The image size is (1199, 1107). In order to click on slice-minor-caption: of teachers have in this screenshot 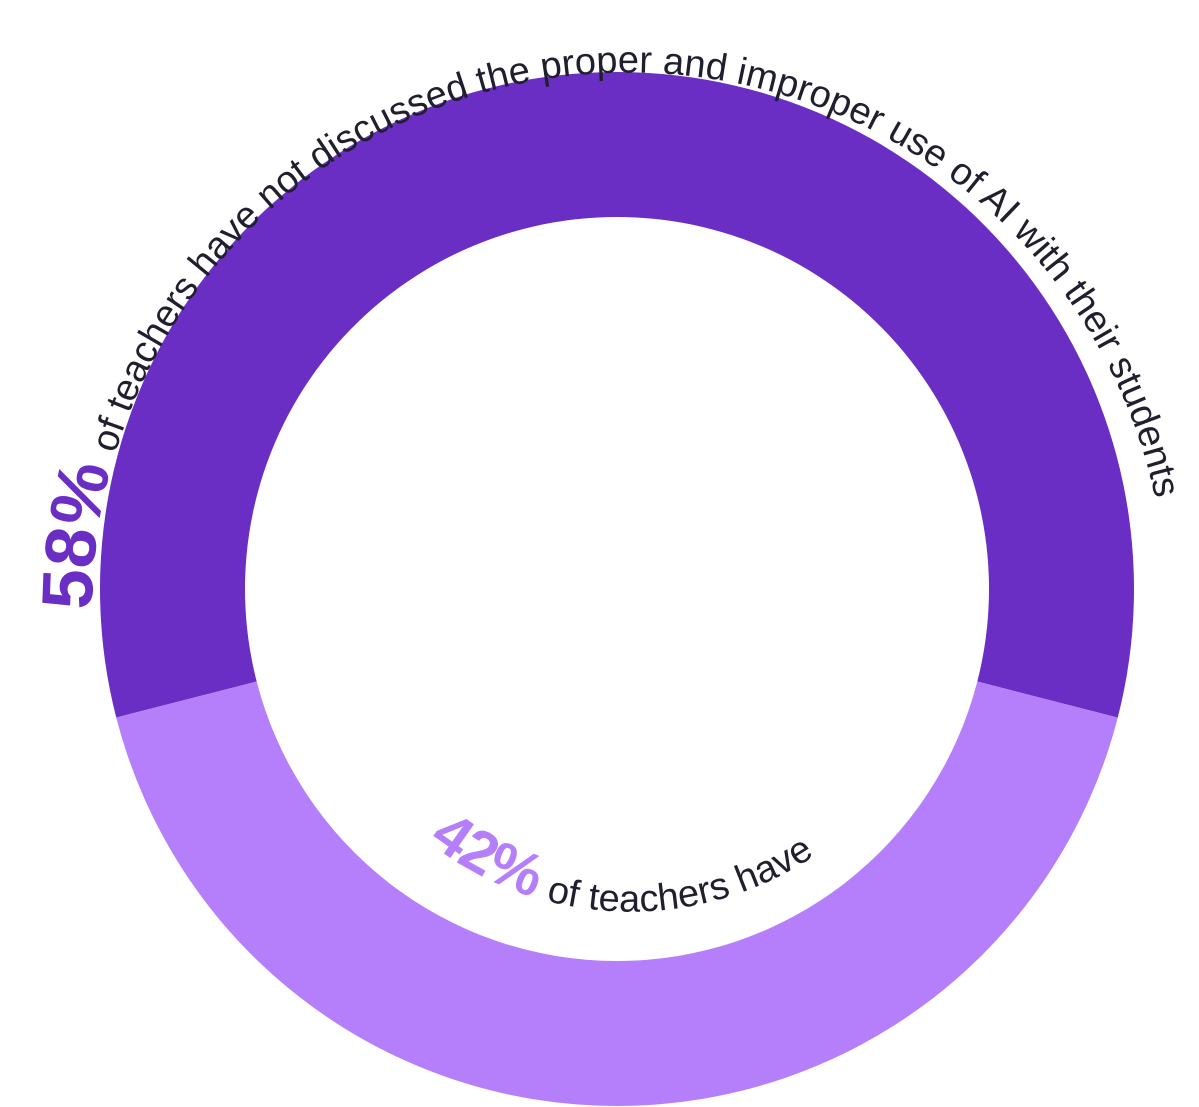, I will do `click(682, 874)`.